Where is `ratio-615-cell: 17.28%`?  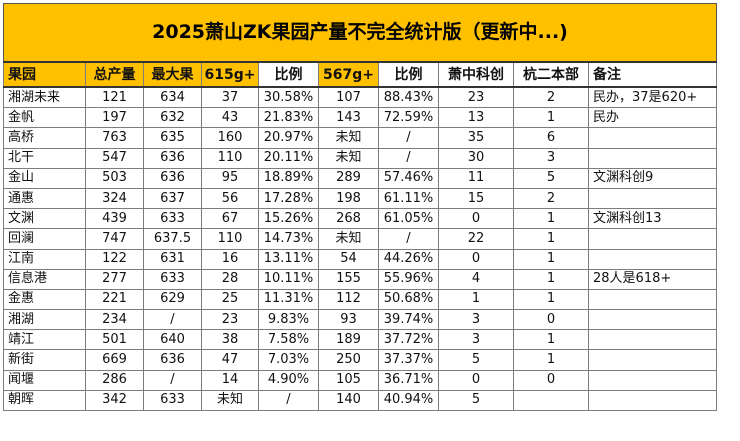
ratio-615-cell: 17.28% is located at coordinates (288, 198).